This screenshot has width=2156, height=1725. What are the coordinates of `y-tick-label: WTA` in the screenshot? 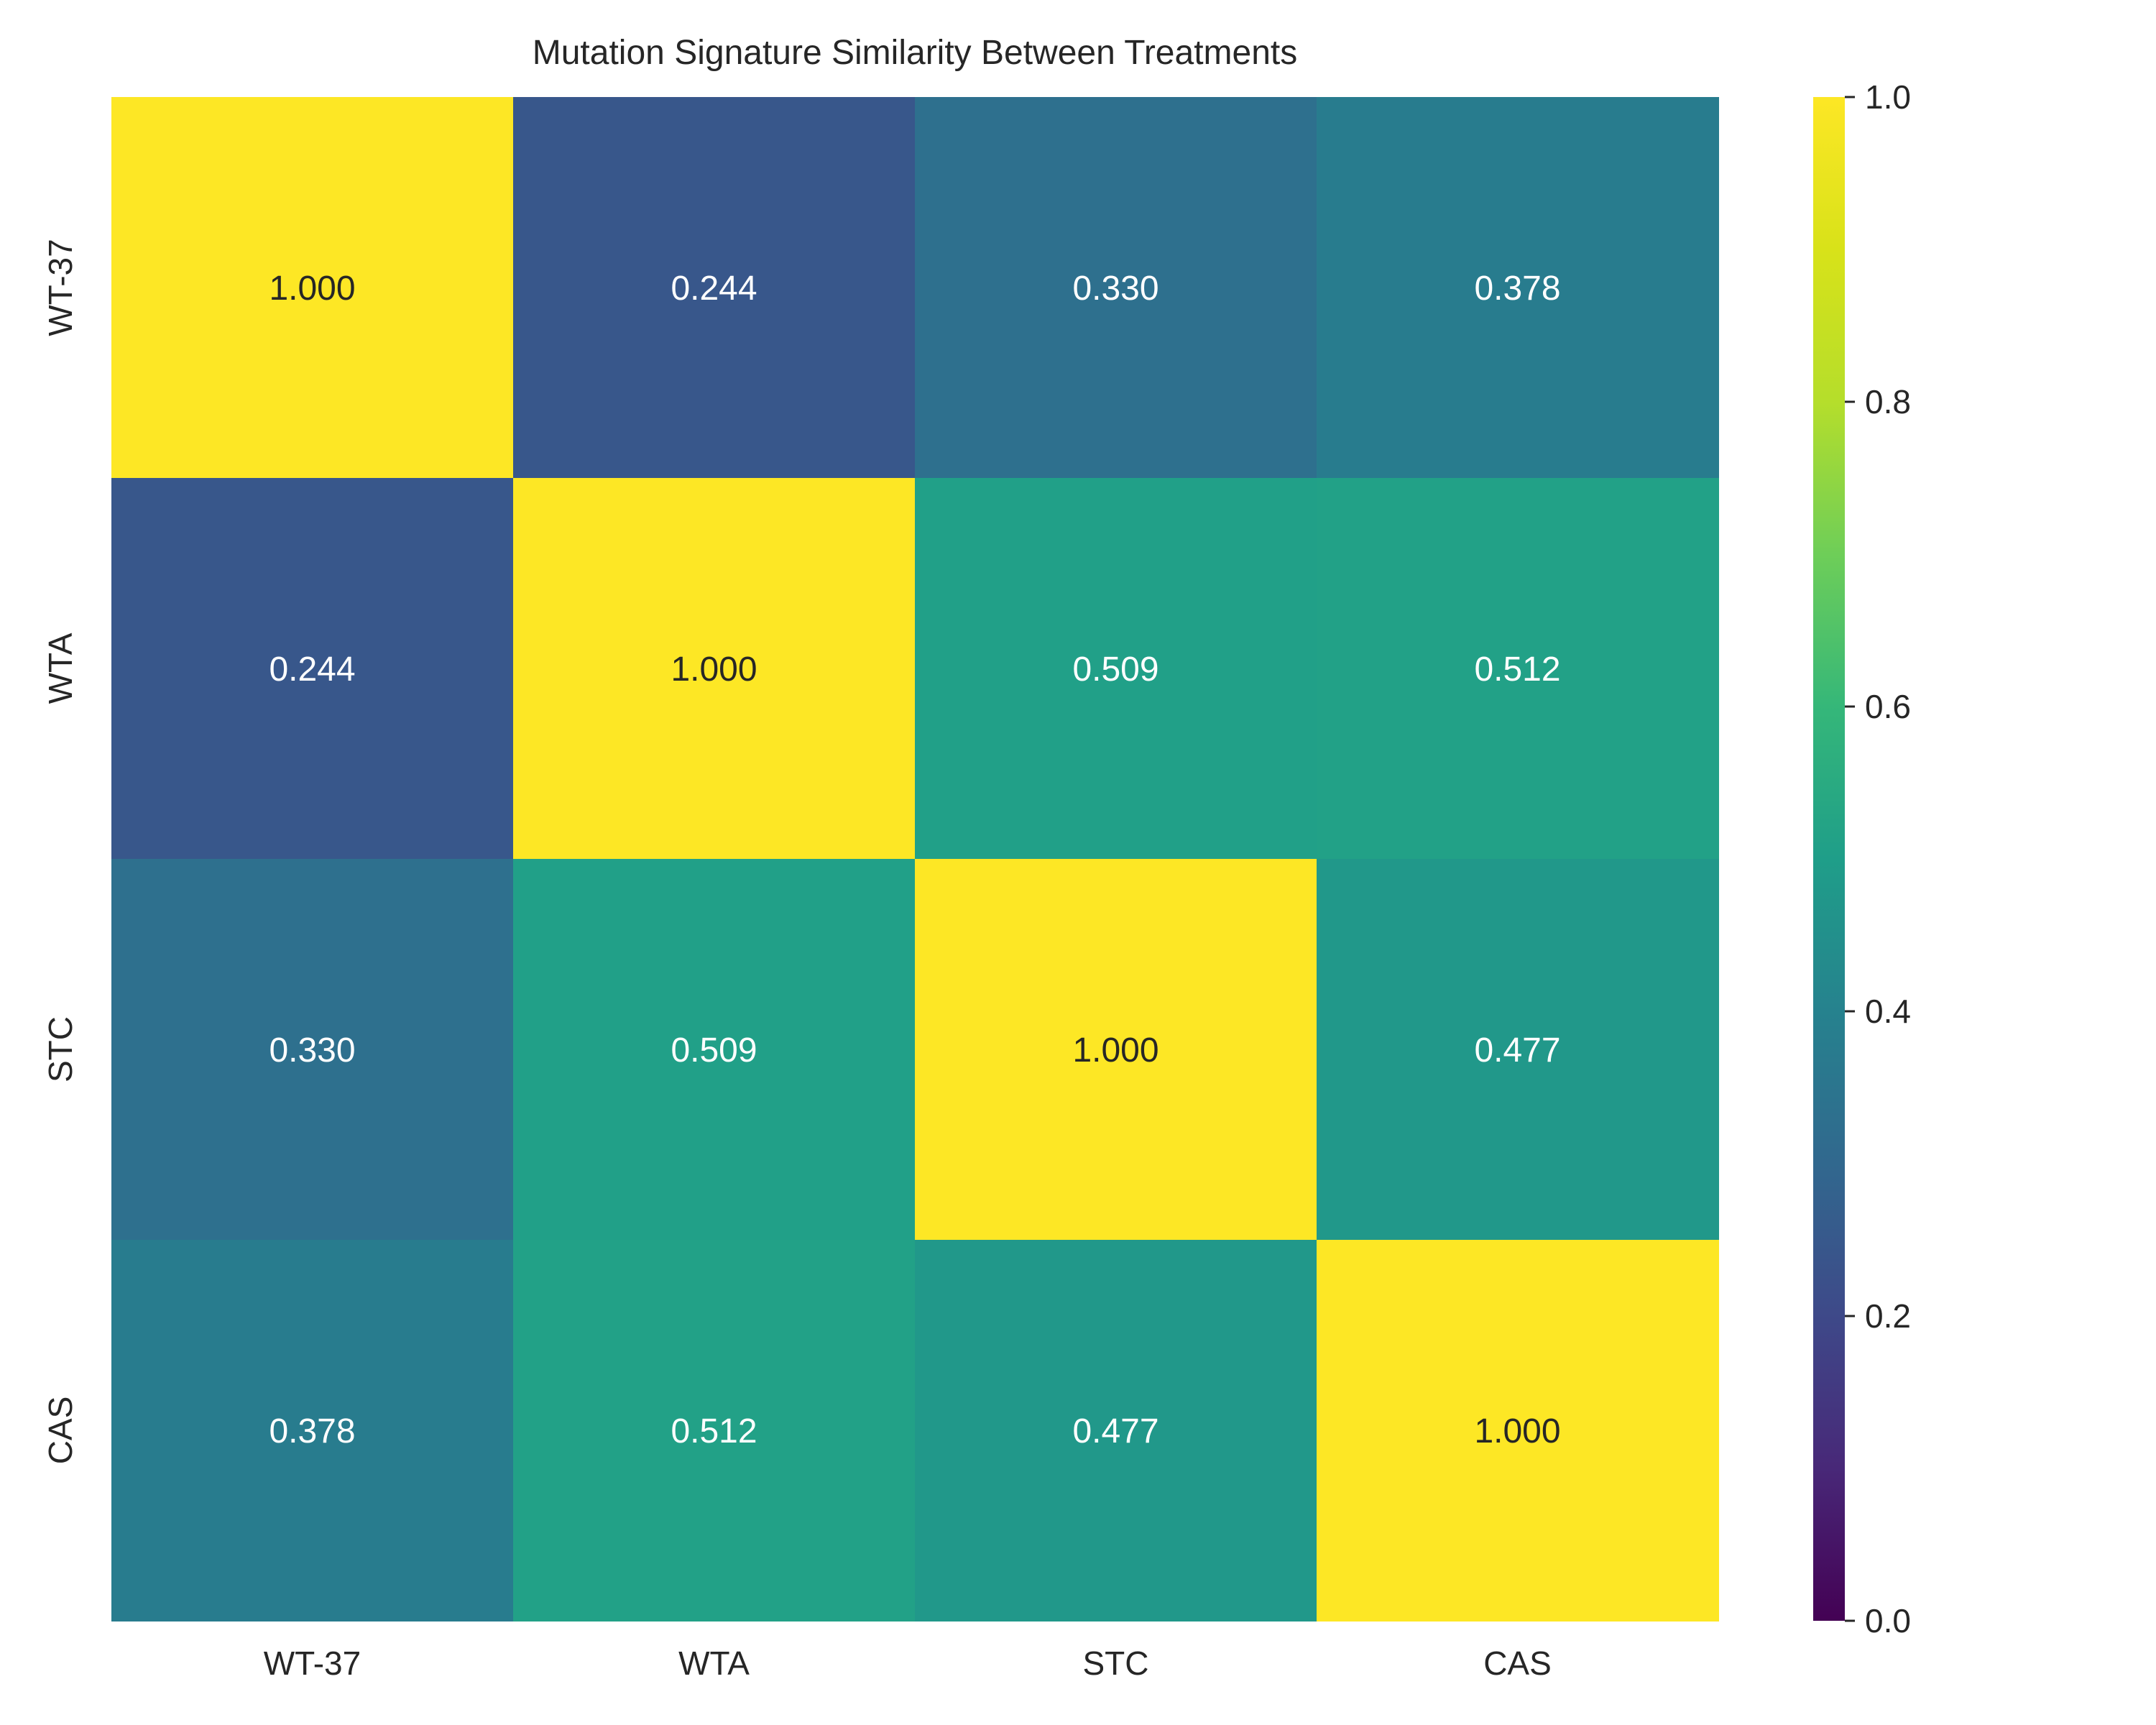 It's located at (60, 668).